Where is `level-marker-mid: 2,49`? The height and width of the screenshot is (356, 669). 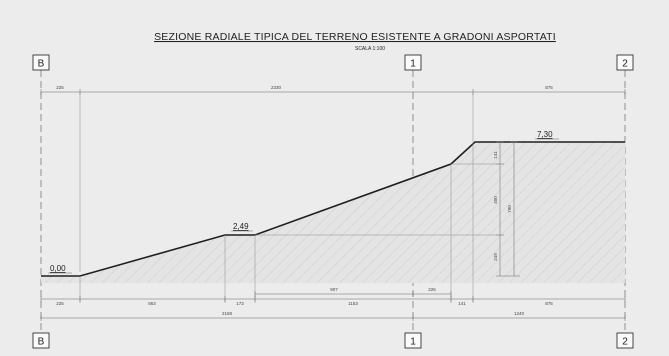
level-marker-mid: 2,49 is located at coordinates (242, 227).